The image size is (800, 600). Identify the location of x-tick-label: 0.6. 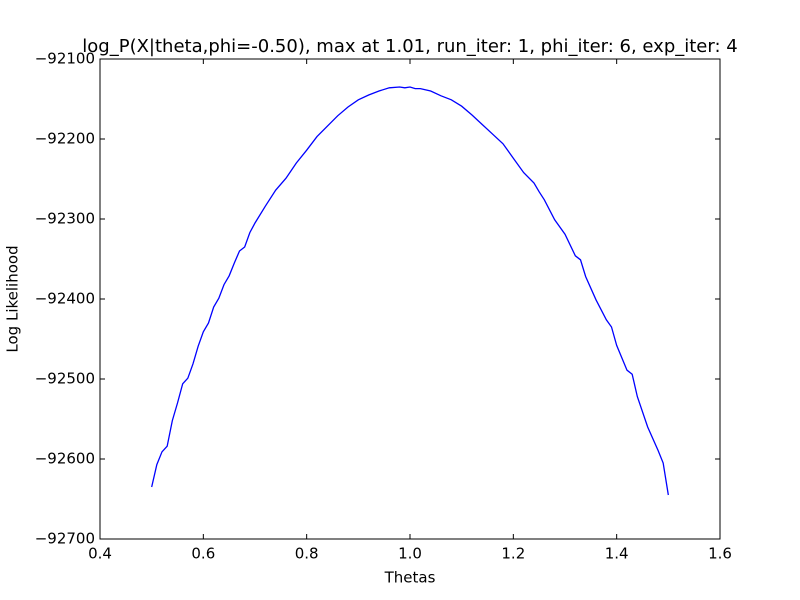
(203, 554).